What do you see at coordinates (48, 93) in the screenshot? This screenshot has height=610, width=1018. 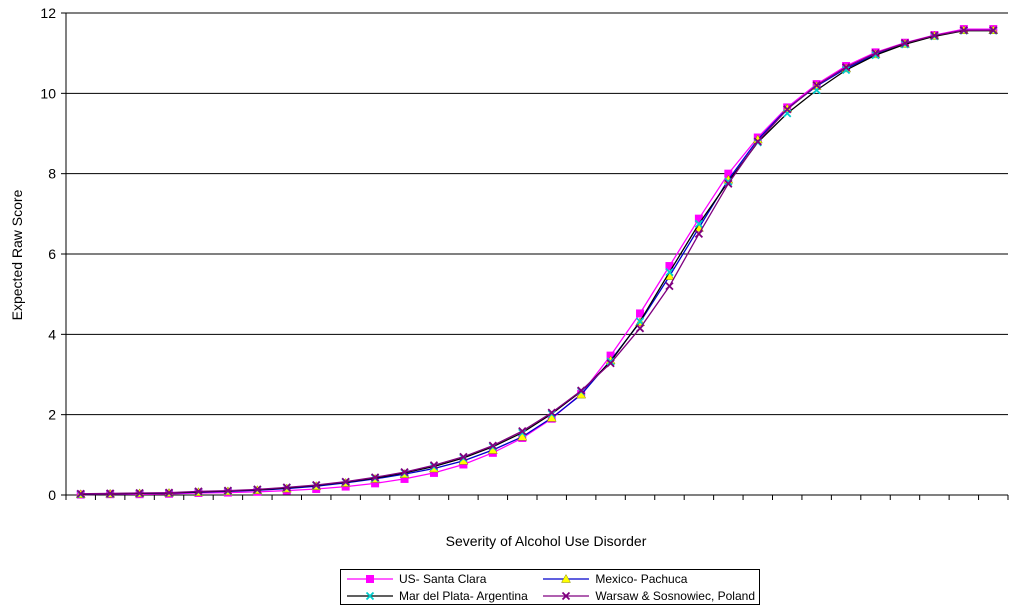 I see `y-tick-label: 10` at bounding box center [48, 93].